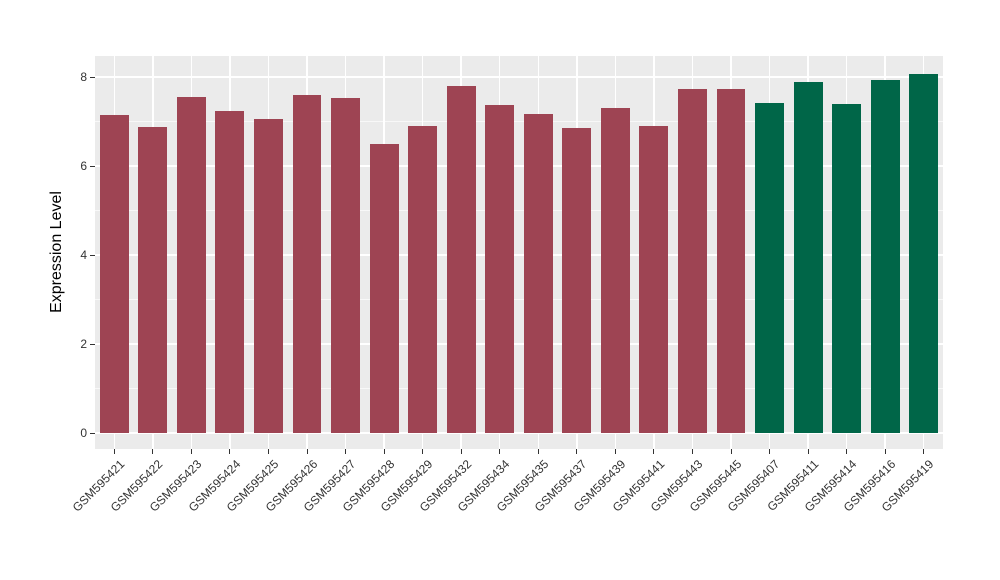 The height and width of the screenshot is (580, 1000). I want to click on y-tick-label-2: 2, so click(83, 344).